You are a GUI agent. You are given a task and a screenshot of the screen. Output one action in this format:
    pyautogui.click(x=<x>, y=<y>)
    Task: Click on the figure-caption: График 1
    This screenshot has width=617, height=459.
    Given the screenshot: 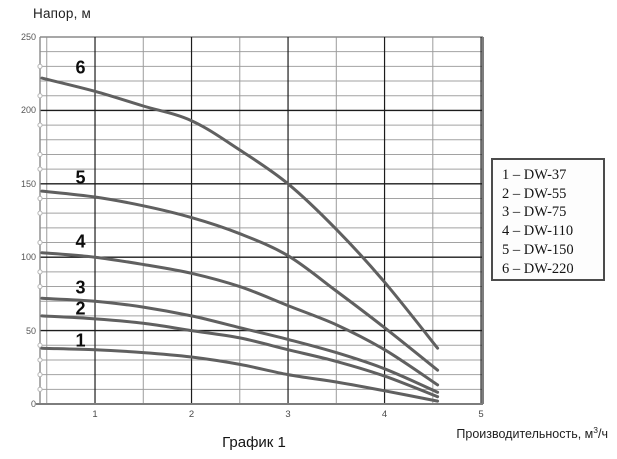 What is the action you would take?
    pyautogui.click(x=254, y=442)
    